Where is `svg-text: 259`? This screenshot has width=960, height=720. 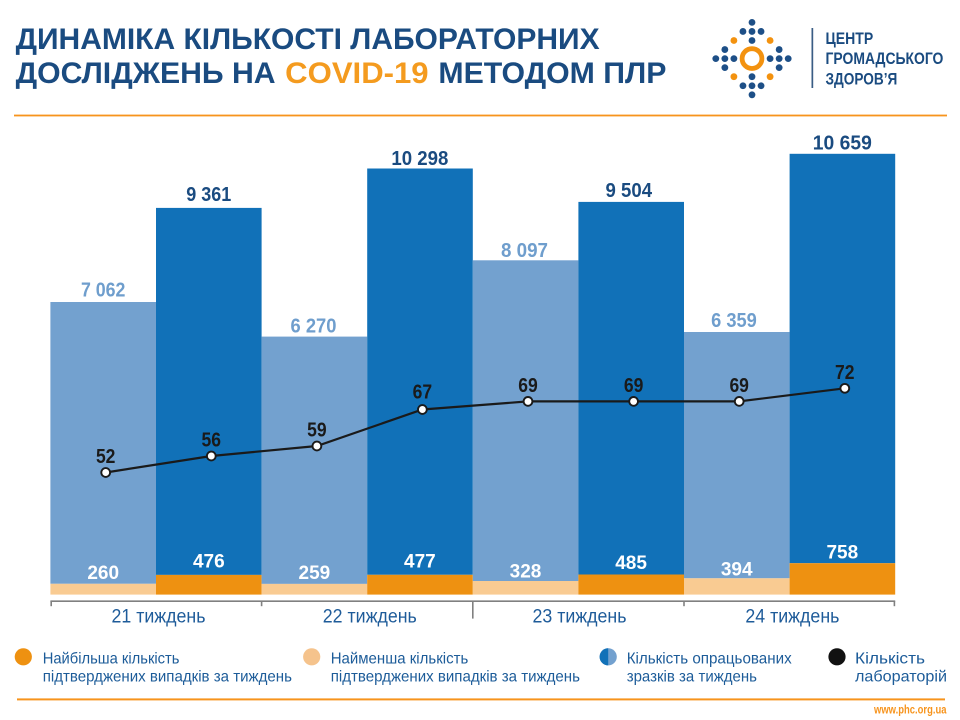 svg-text: 259 is located at coordinates (315, 573).